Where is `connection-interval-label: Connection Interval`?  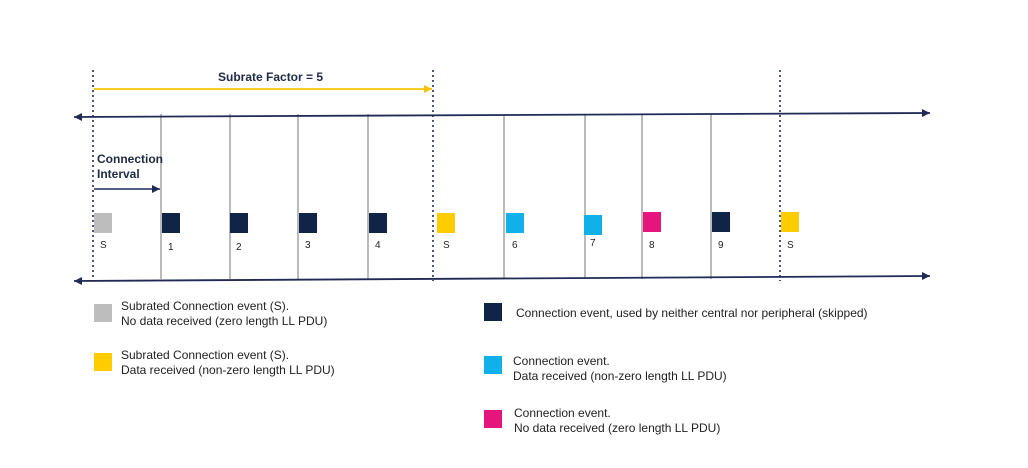
connection-interval-label: Connection Interval is located at coordinates (130, 167).